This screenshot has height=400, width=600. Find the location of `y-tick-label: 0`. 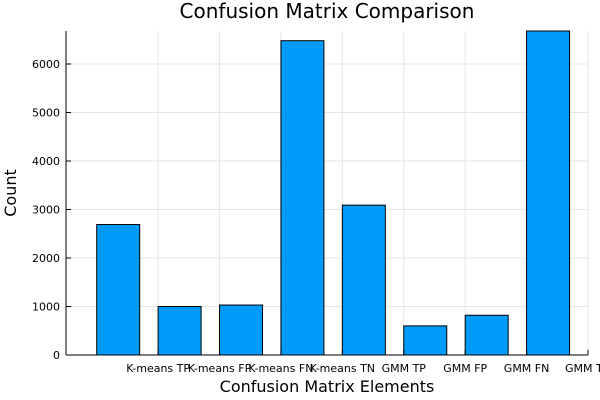

y-tick-label: 0 is located at coordinates (56, 355).